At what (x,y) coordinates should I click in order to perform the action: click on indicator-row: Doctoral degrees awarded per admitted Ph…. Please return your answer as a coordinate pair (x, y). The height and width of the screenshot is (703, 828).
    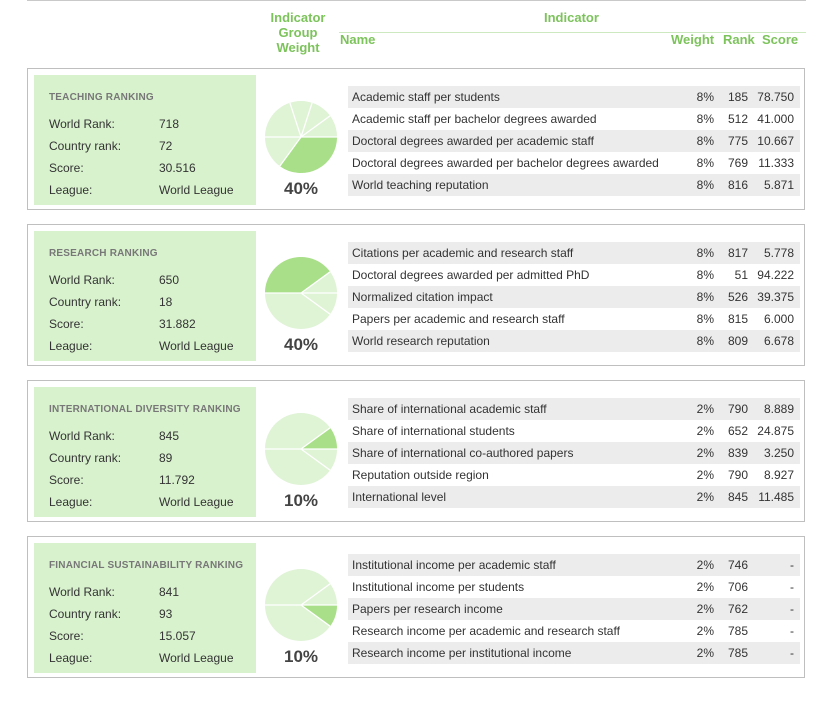
    Looking at the image, I should click on (574, 275).